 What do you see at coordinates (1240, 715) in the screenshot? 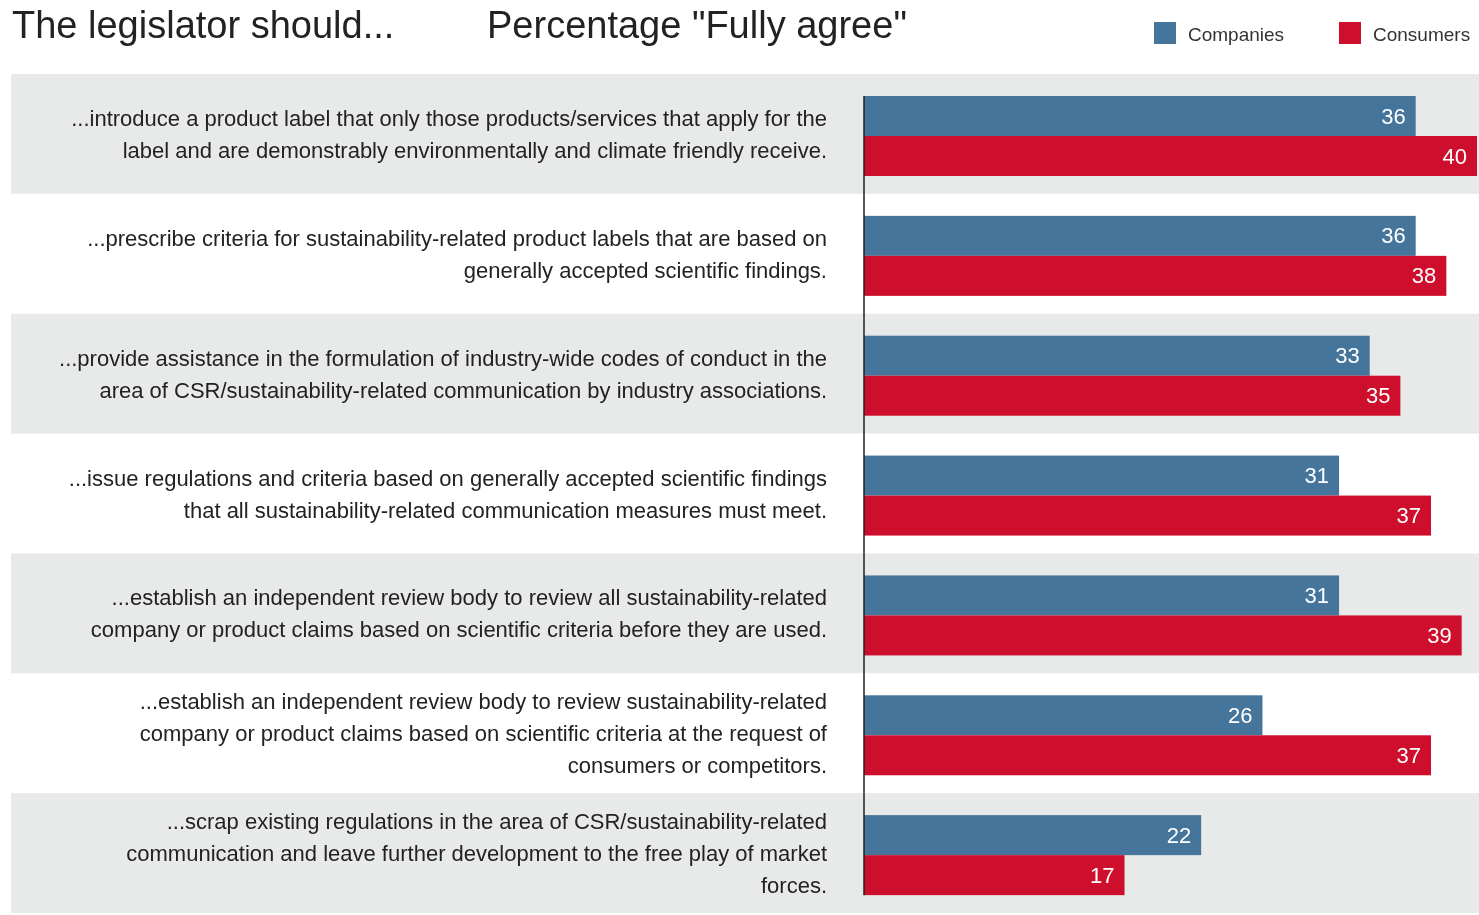
I see `data-label: 26` at bounding box center [1240, 715].